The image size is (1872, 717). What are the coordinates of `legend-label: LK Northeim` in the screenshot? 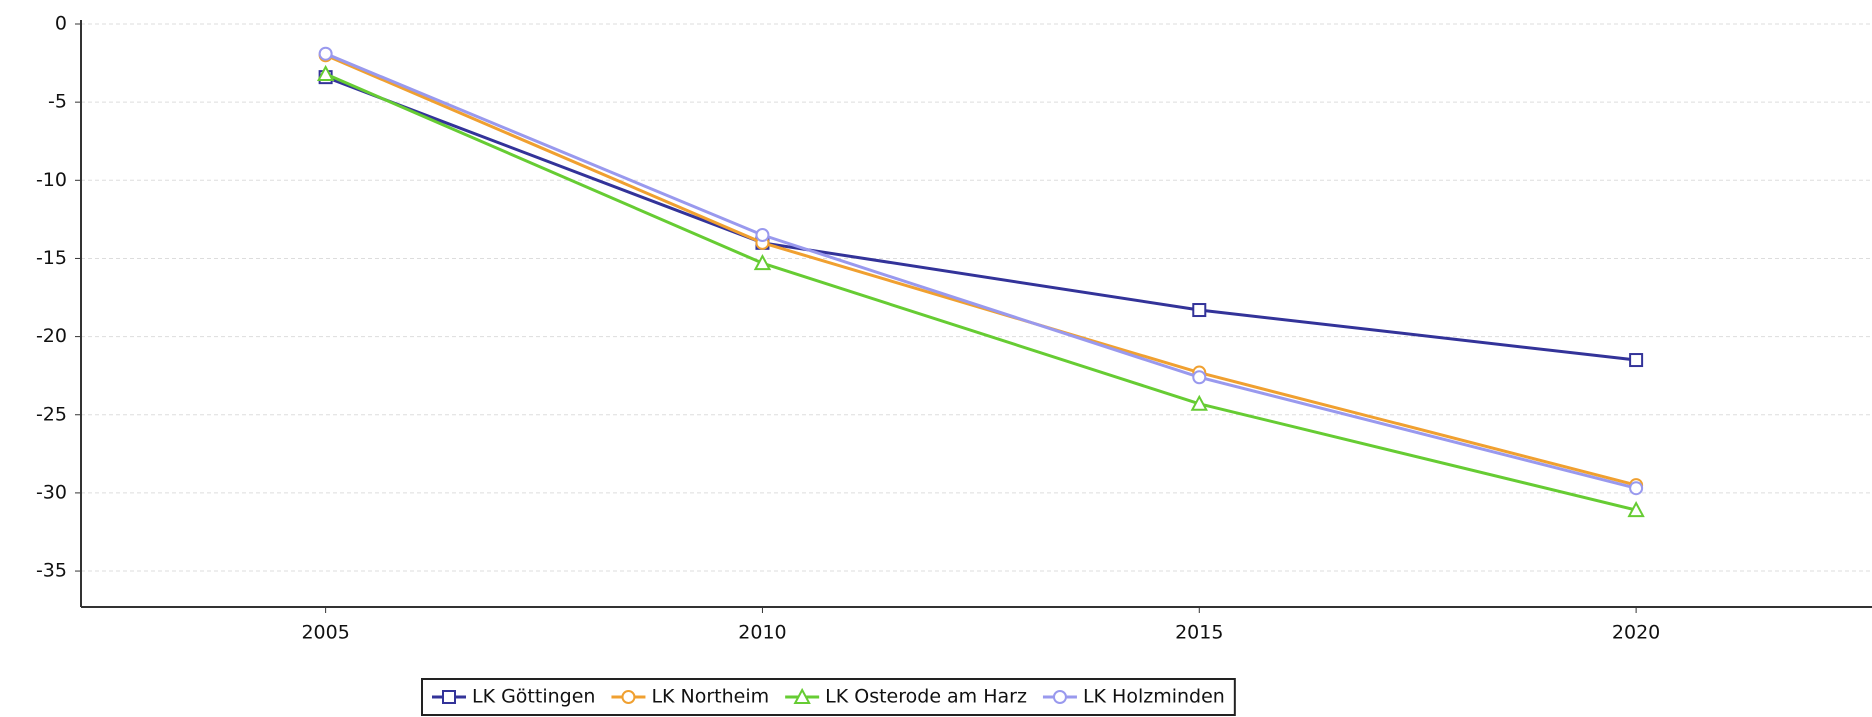 It's located at (710, 697).